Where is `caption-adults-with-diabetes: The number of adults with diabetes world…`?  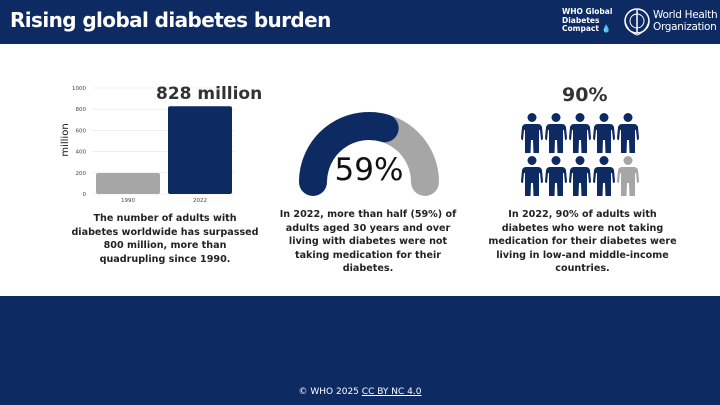
caption-adults-with-diabetes: The number of adults with diabetes world… is located at coordinates (165, 239).